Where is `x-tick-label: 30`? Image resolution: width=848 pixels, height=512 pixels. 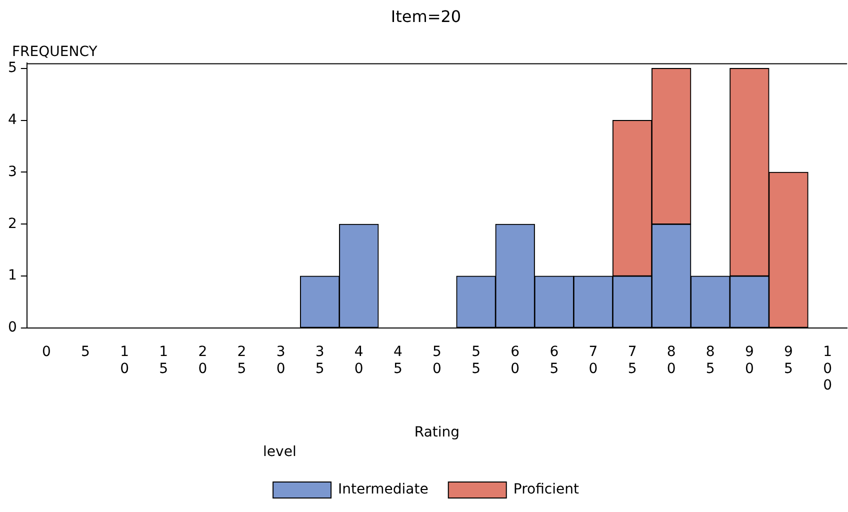
x-tick-label: 30 is located at coordinates (281, 360).